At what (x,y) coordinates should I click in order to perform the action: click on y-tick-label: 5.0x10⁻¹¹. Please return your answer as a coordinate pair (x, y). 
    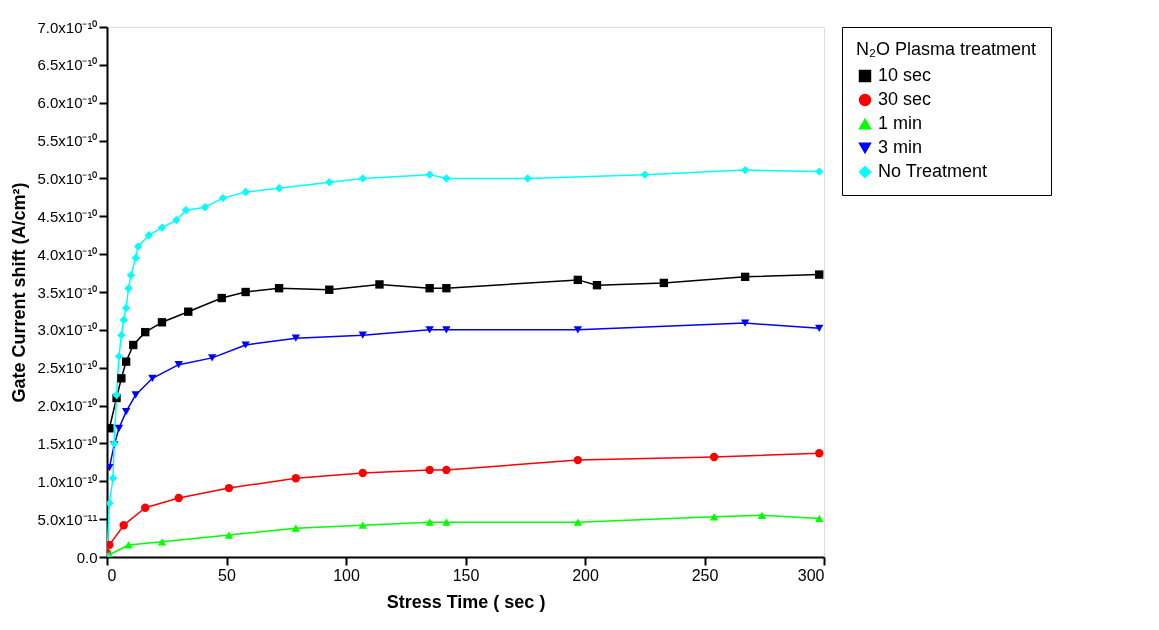
    Looking at the image, I should click on (67, 519).